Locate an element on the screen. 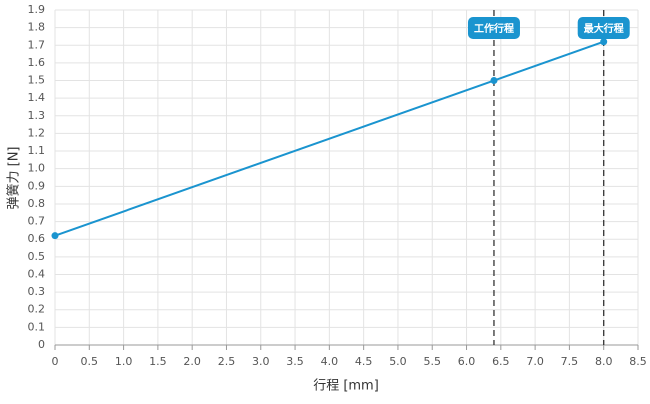 The height and width of the screenshot is (404, 650). x-tick-label: 3.5 is located at coordinates (295, 361).